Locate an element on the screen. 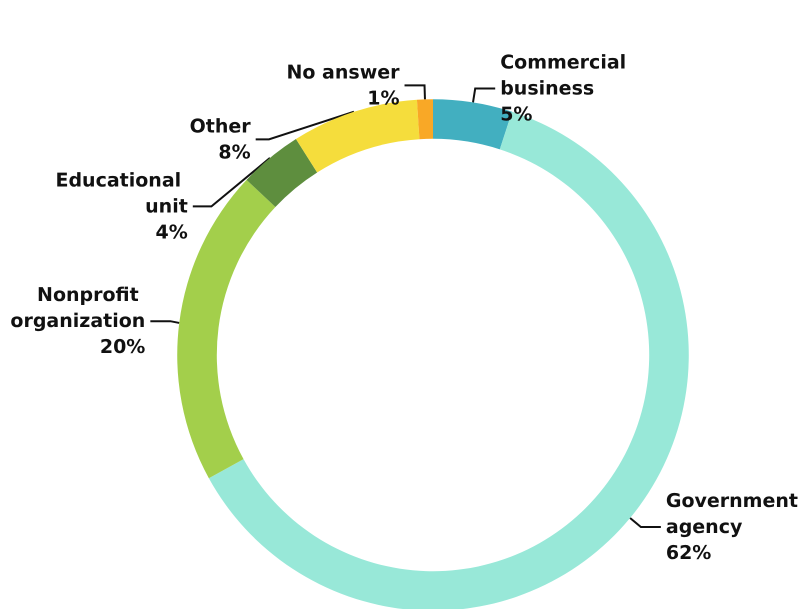 The image size is (801, 609). data-label: 1% is located at coordinates (383, 98).